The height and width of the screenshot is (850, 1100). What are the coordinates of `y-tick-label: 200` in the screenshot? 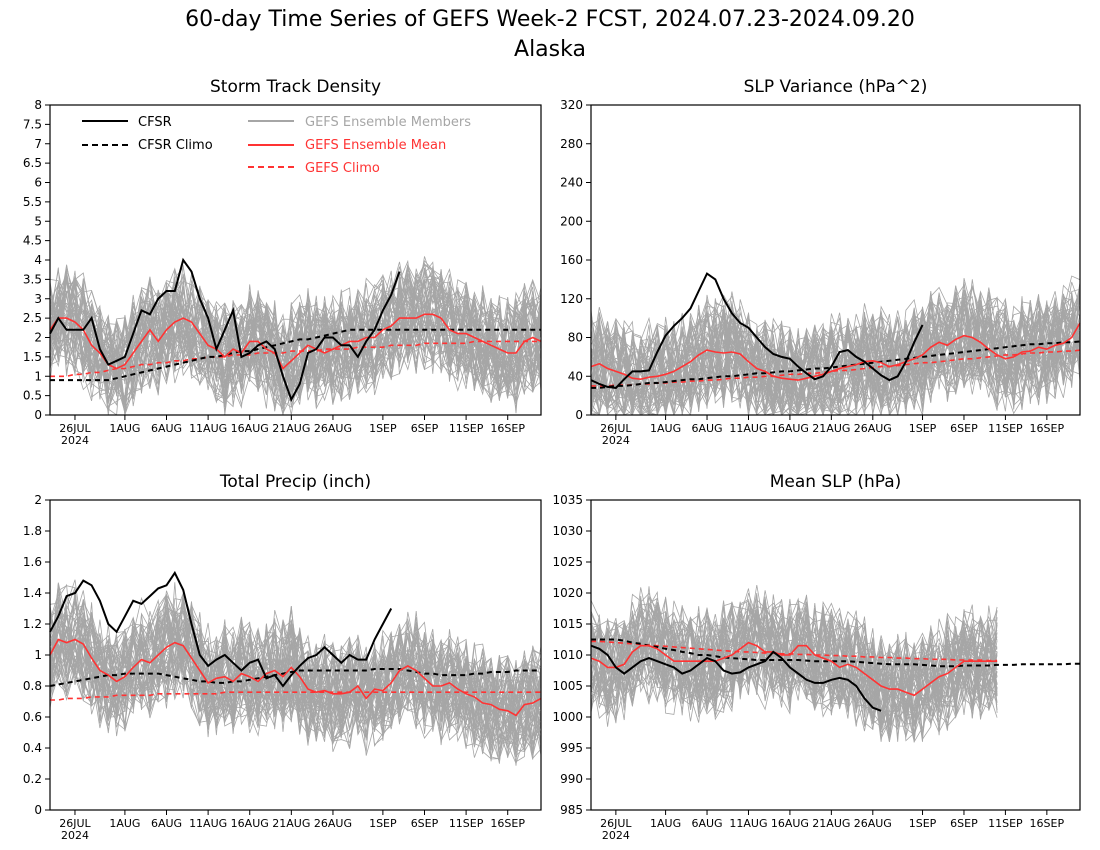 It's located at (571, 221).